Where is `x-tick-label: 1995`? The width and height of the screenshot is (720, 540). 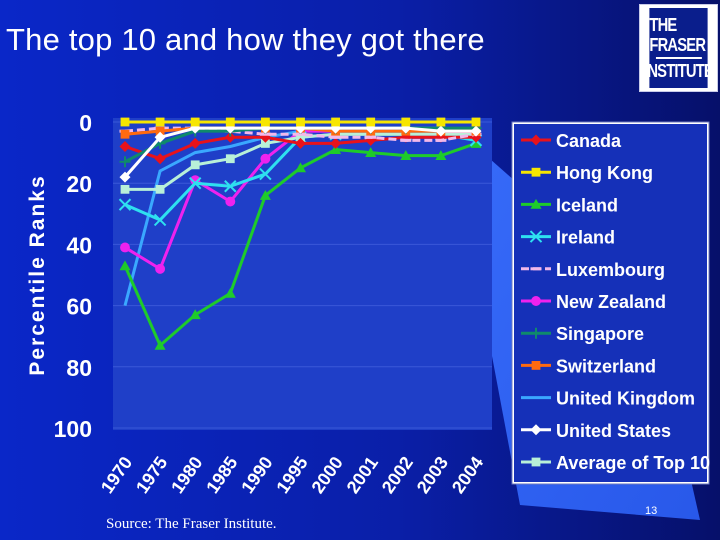
x-tick-label: 1995 is located at coordinates (291, 475).